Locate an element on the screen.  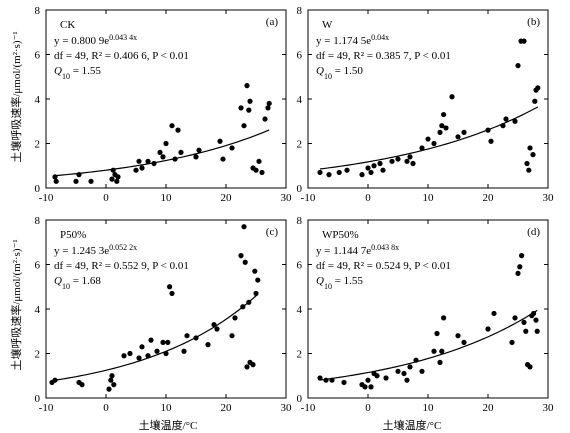
panel-label: CK is located at coordinates (67, 25).